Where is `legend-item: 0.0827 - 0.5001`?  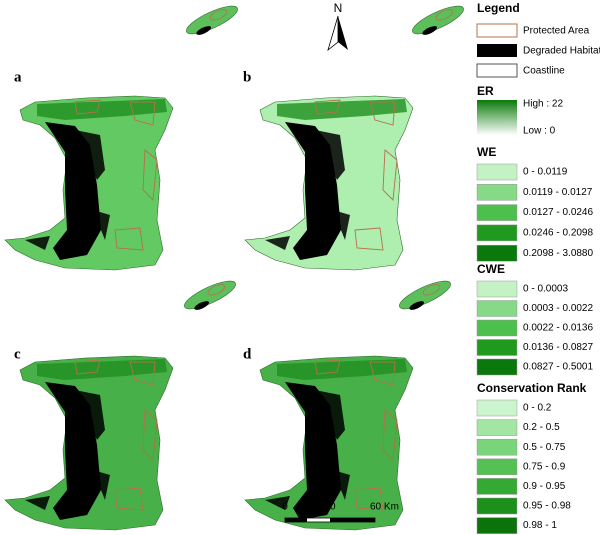 legend-item: 0.0827 - 0.5001 is located at coordinates (558, 367).